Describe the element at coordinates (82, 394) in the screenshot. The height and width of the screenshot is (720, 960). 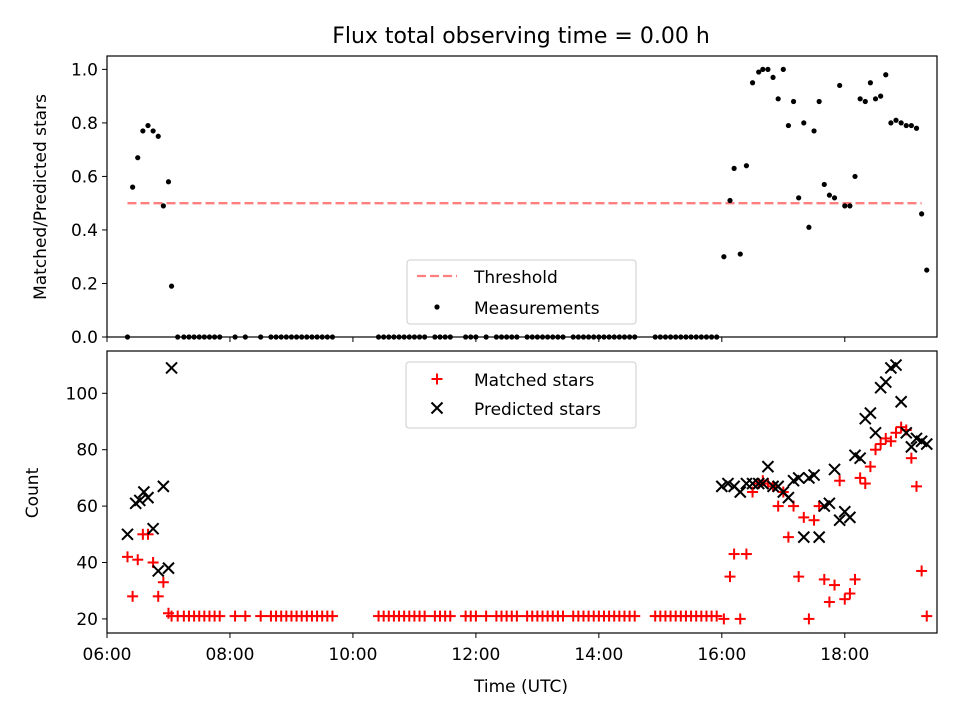
I see `bottom-y-tick-label: 100` at that location.